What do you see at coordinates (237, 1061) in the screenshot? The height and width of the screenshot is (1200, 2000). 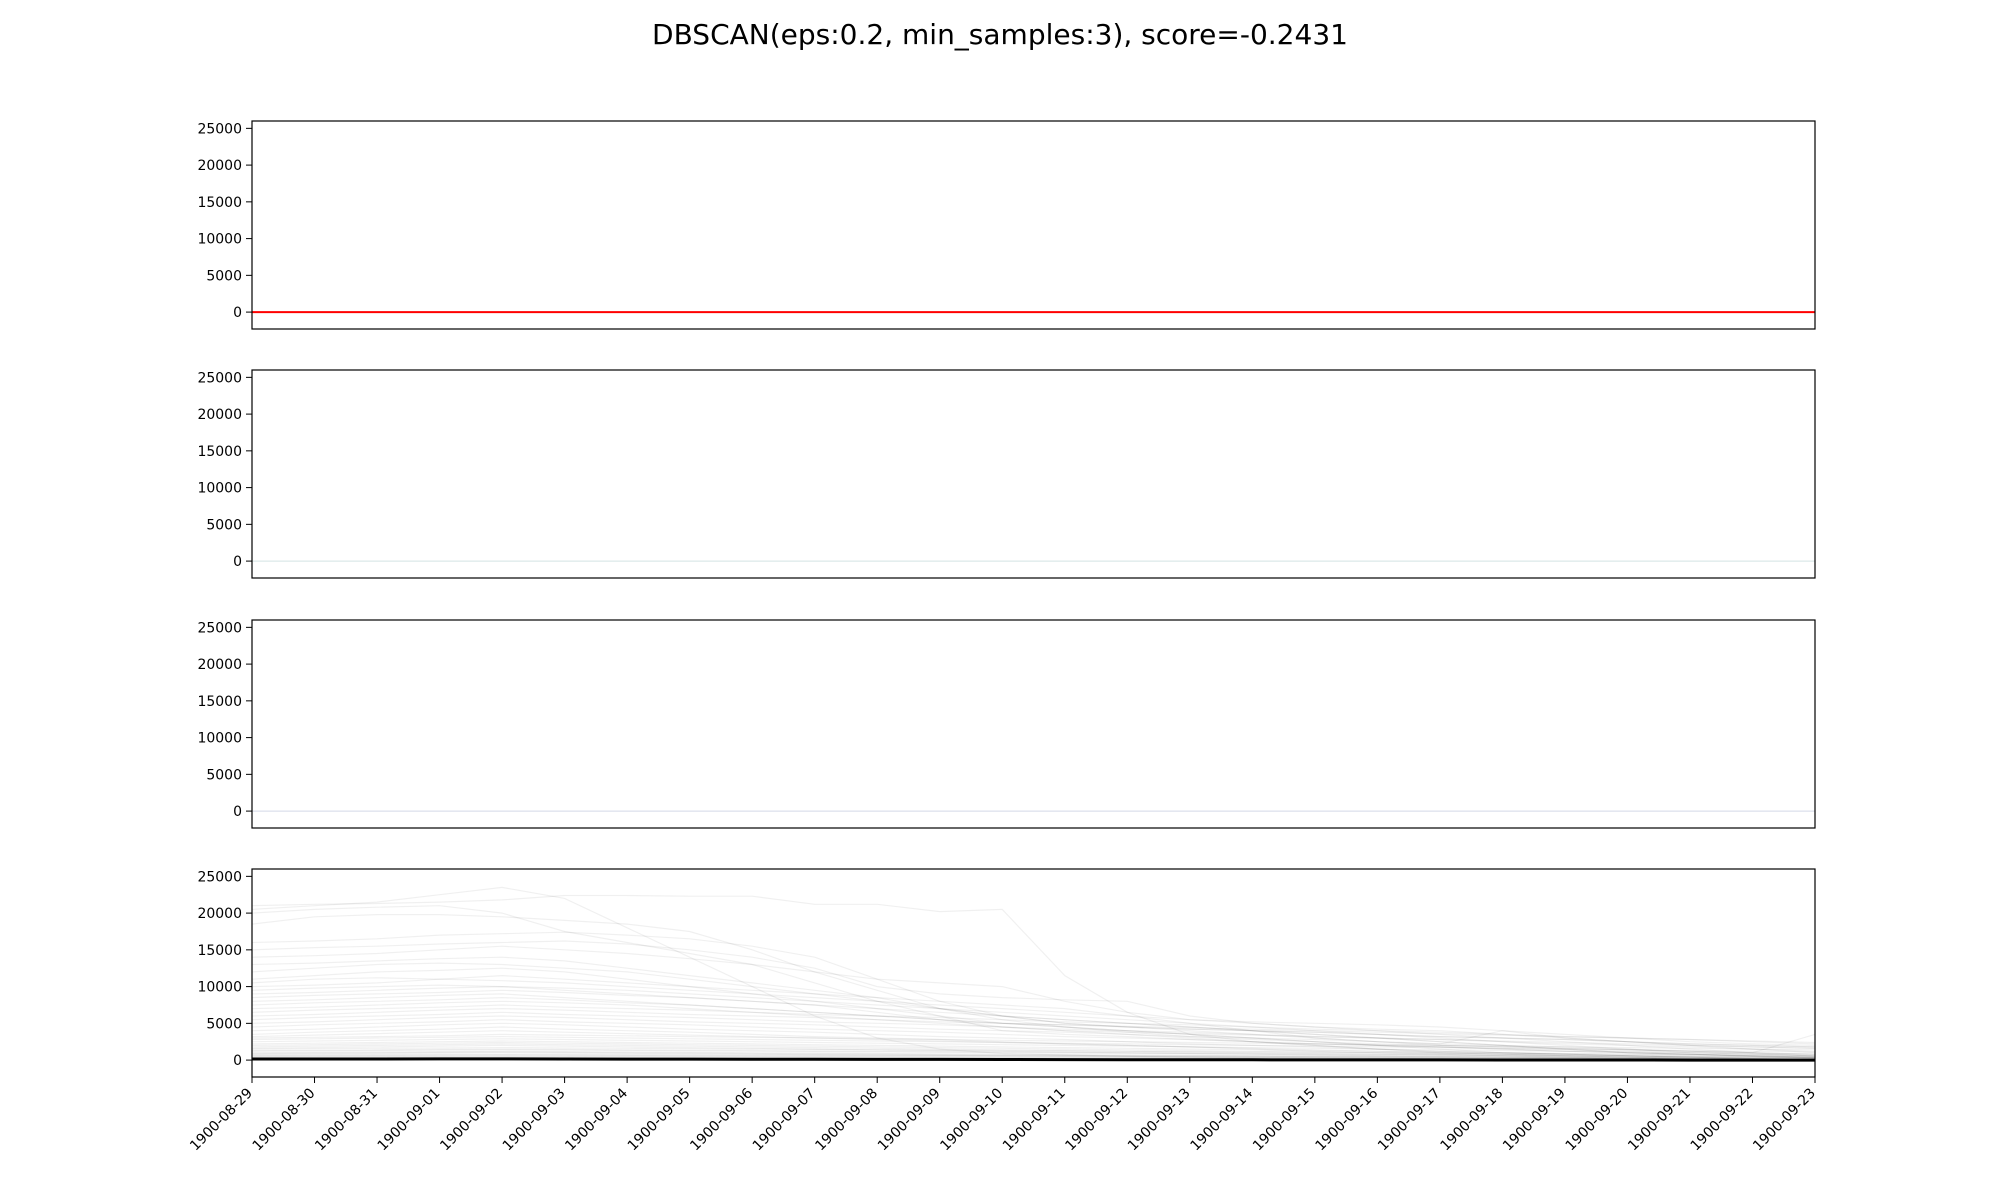 I see `subplot-4-y-tick-label-0: 0` at bounding box center [237, 1061].